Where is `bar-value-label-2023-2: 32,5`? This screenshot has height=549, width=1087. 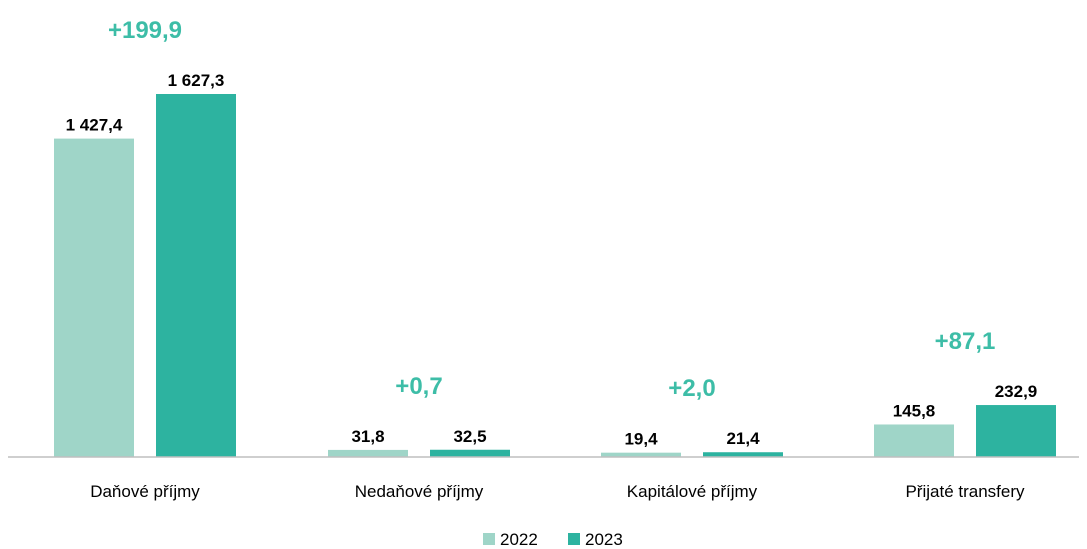 bar-value-label-2023-2: 32,5 is located at coordinates (469, 436).